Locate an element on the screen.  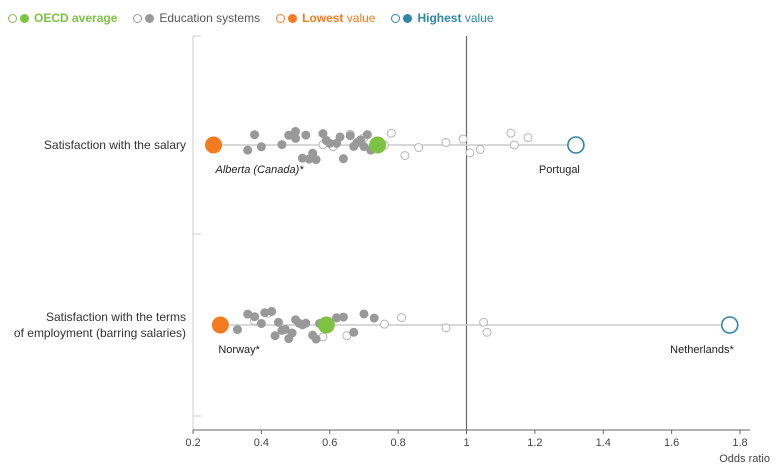
highest-value-label: Portugal is located at coordinates (559, 170).